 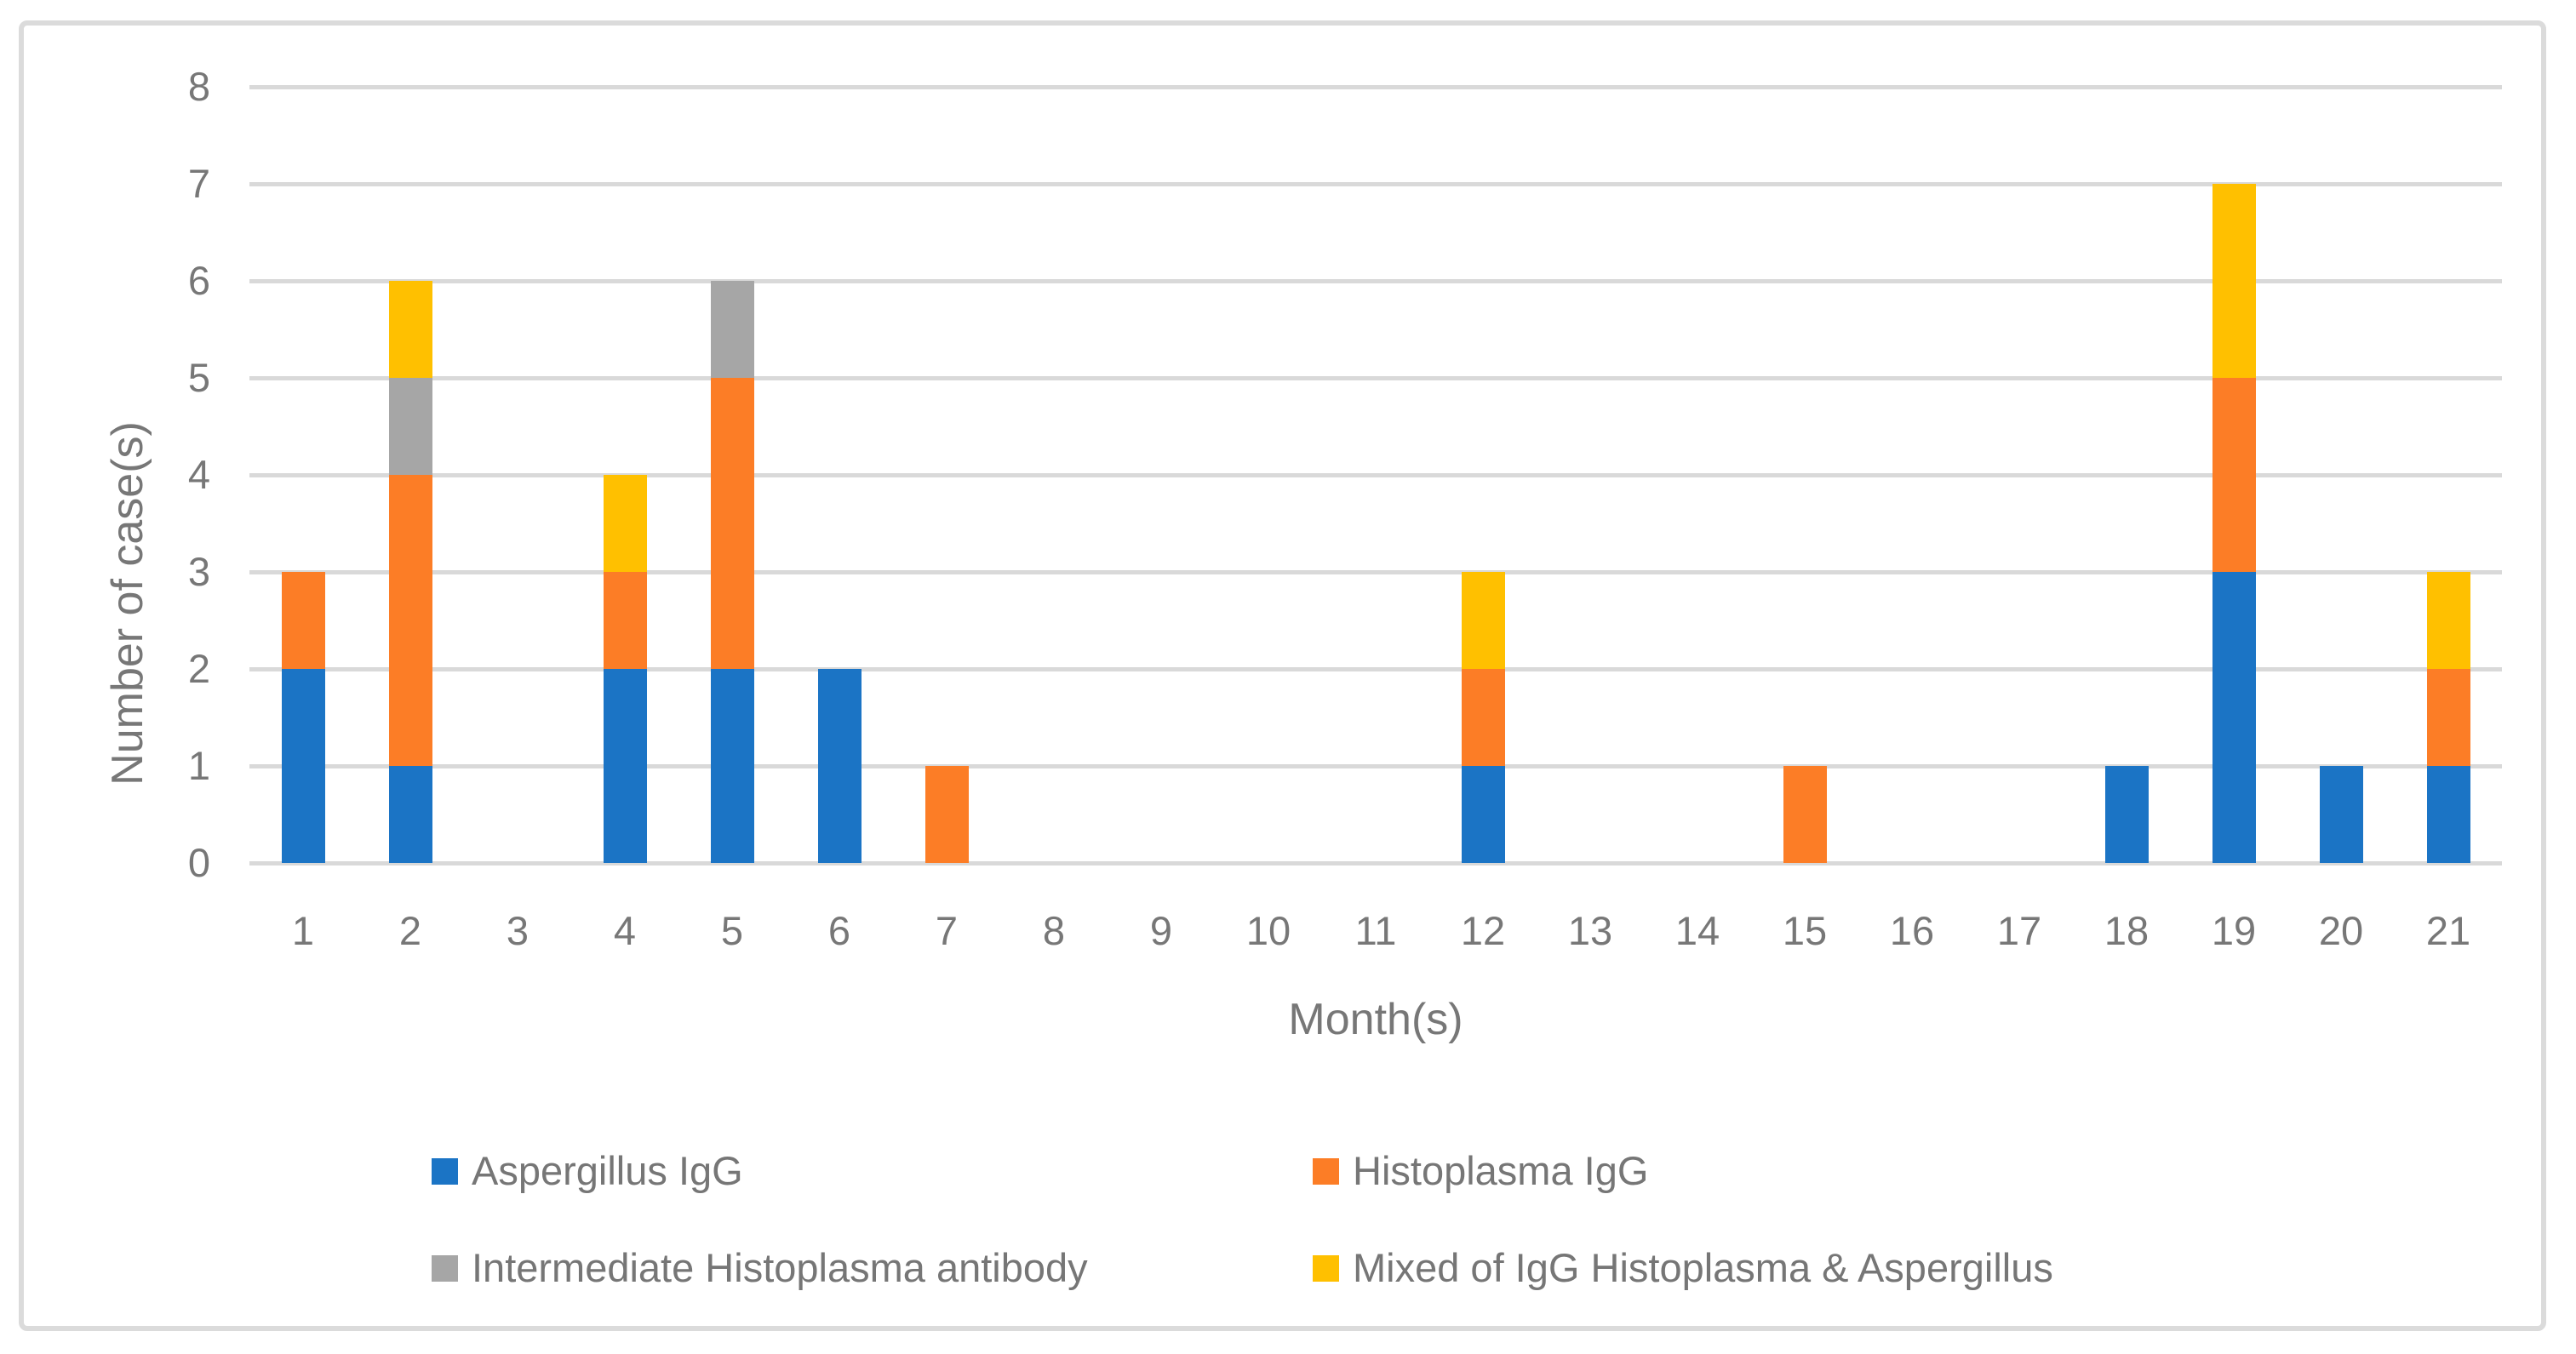 What do you see at coordinates (2127, 930) in the screenshot?
I see `x-tick-label: 18` at bounding box center [2127, 930].